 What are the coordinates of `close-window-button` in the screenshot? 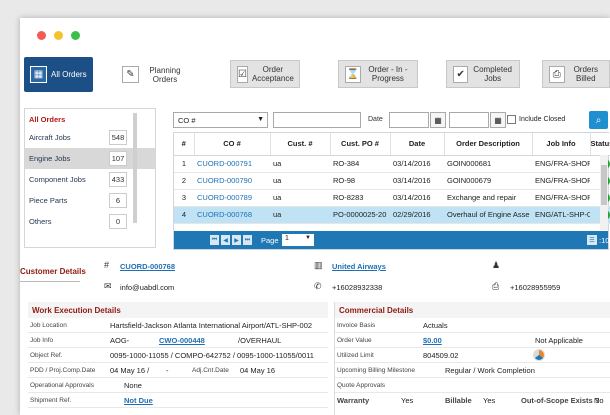 It's located at (41, 35).